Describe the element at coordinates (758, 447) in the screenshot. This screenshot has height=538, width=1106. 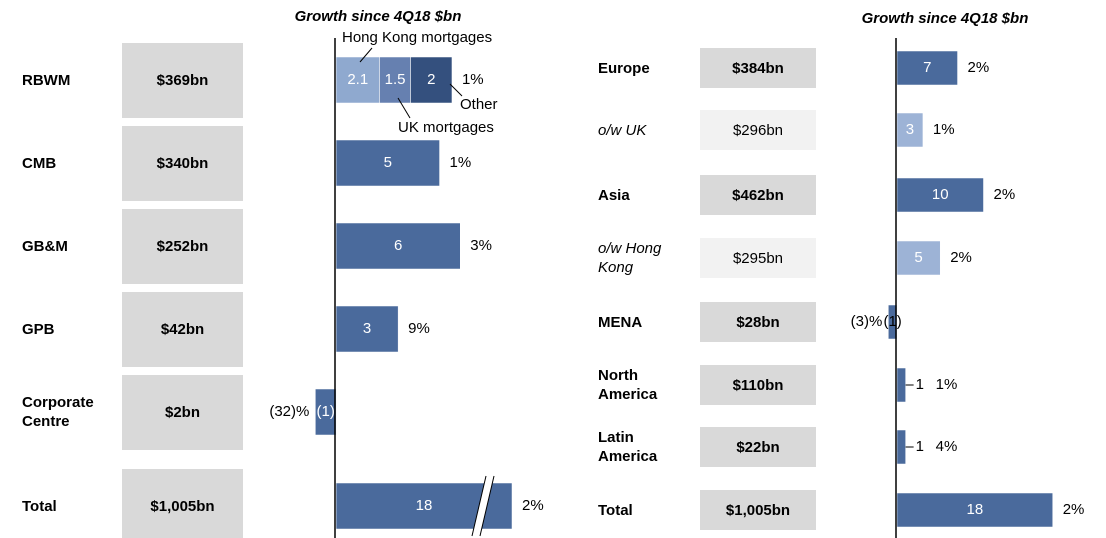
I see `balance-box: $22bn` at that location.